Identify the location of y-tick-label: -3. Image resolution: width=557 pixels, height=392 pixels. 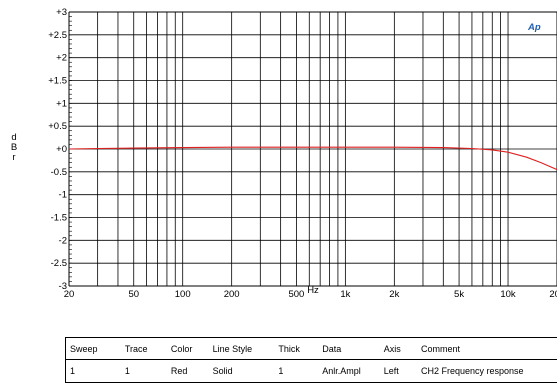
(63, 286).